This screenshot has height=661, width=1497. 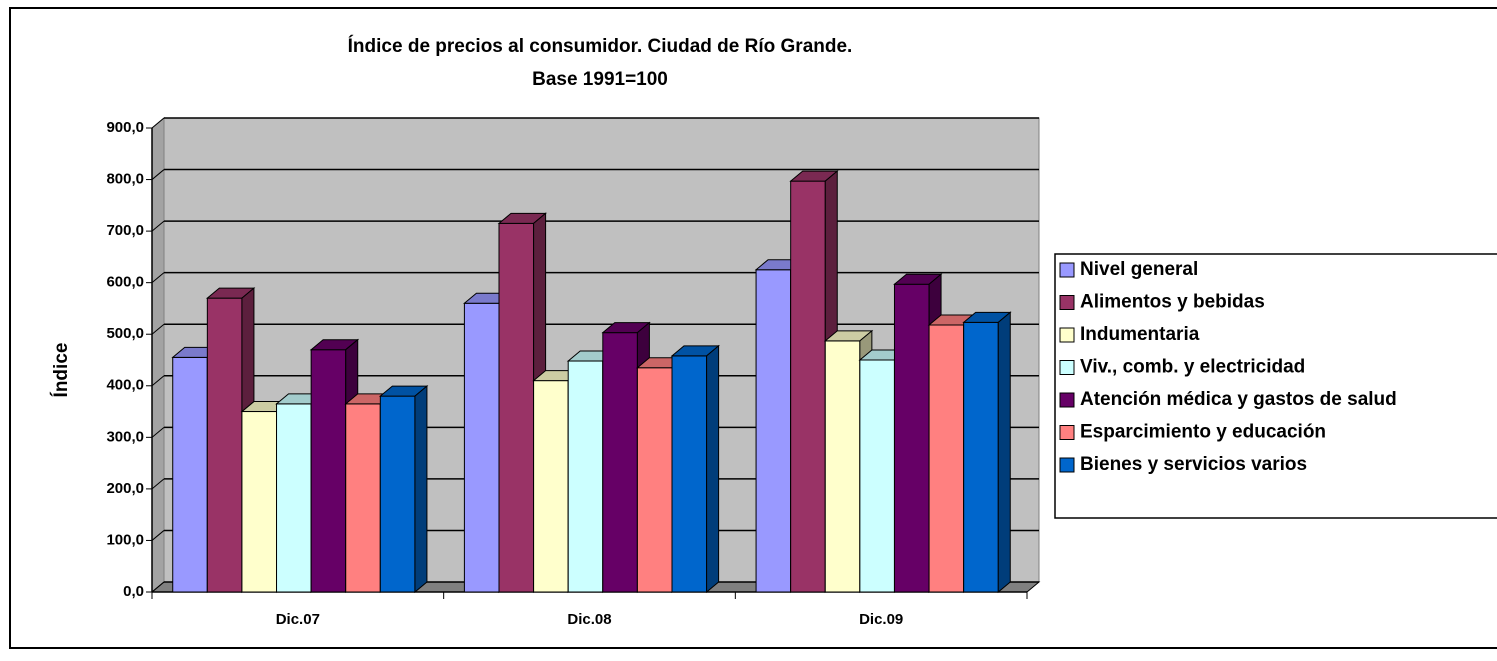 I want to click on y-tick-label: 700,0, so click(x=125, y=230).